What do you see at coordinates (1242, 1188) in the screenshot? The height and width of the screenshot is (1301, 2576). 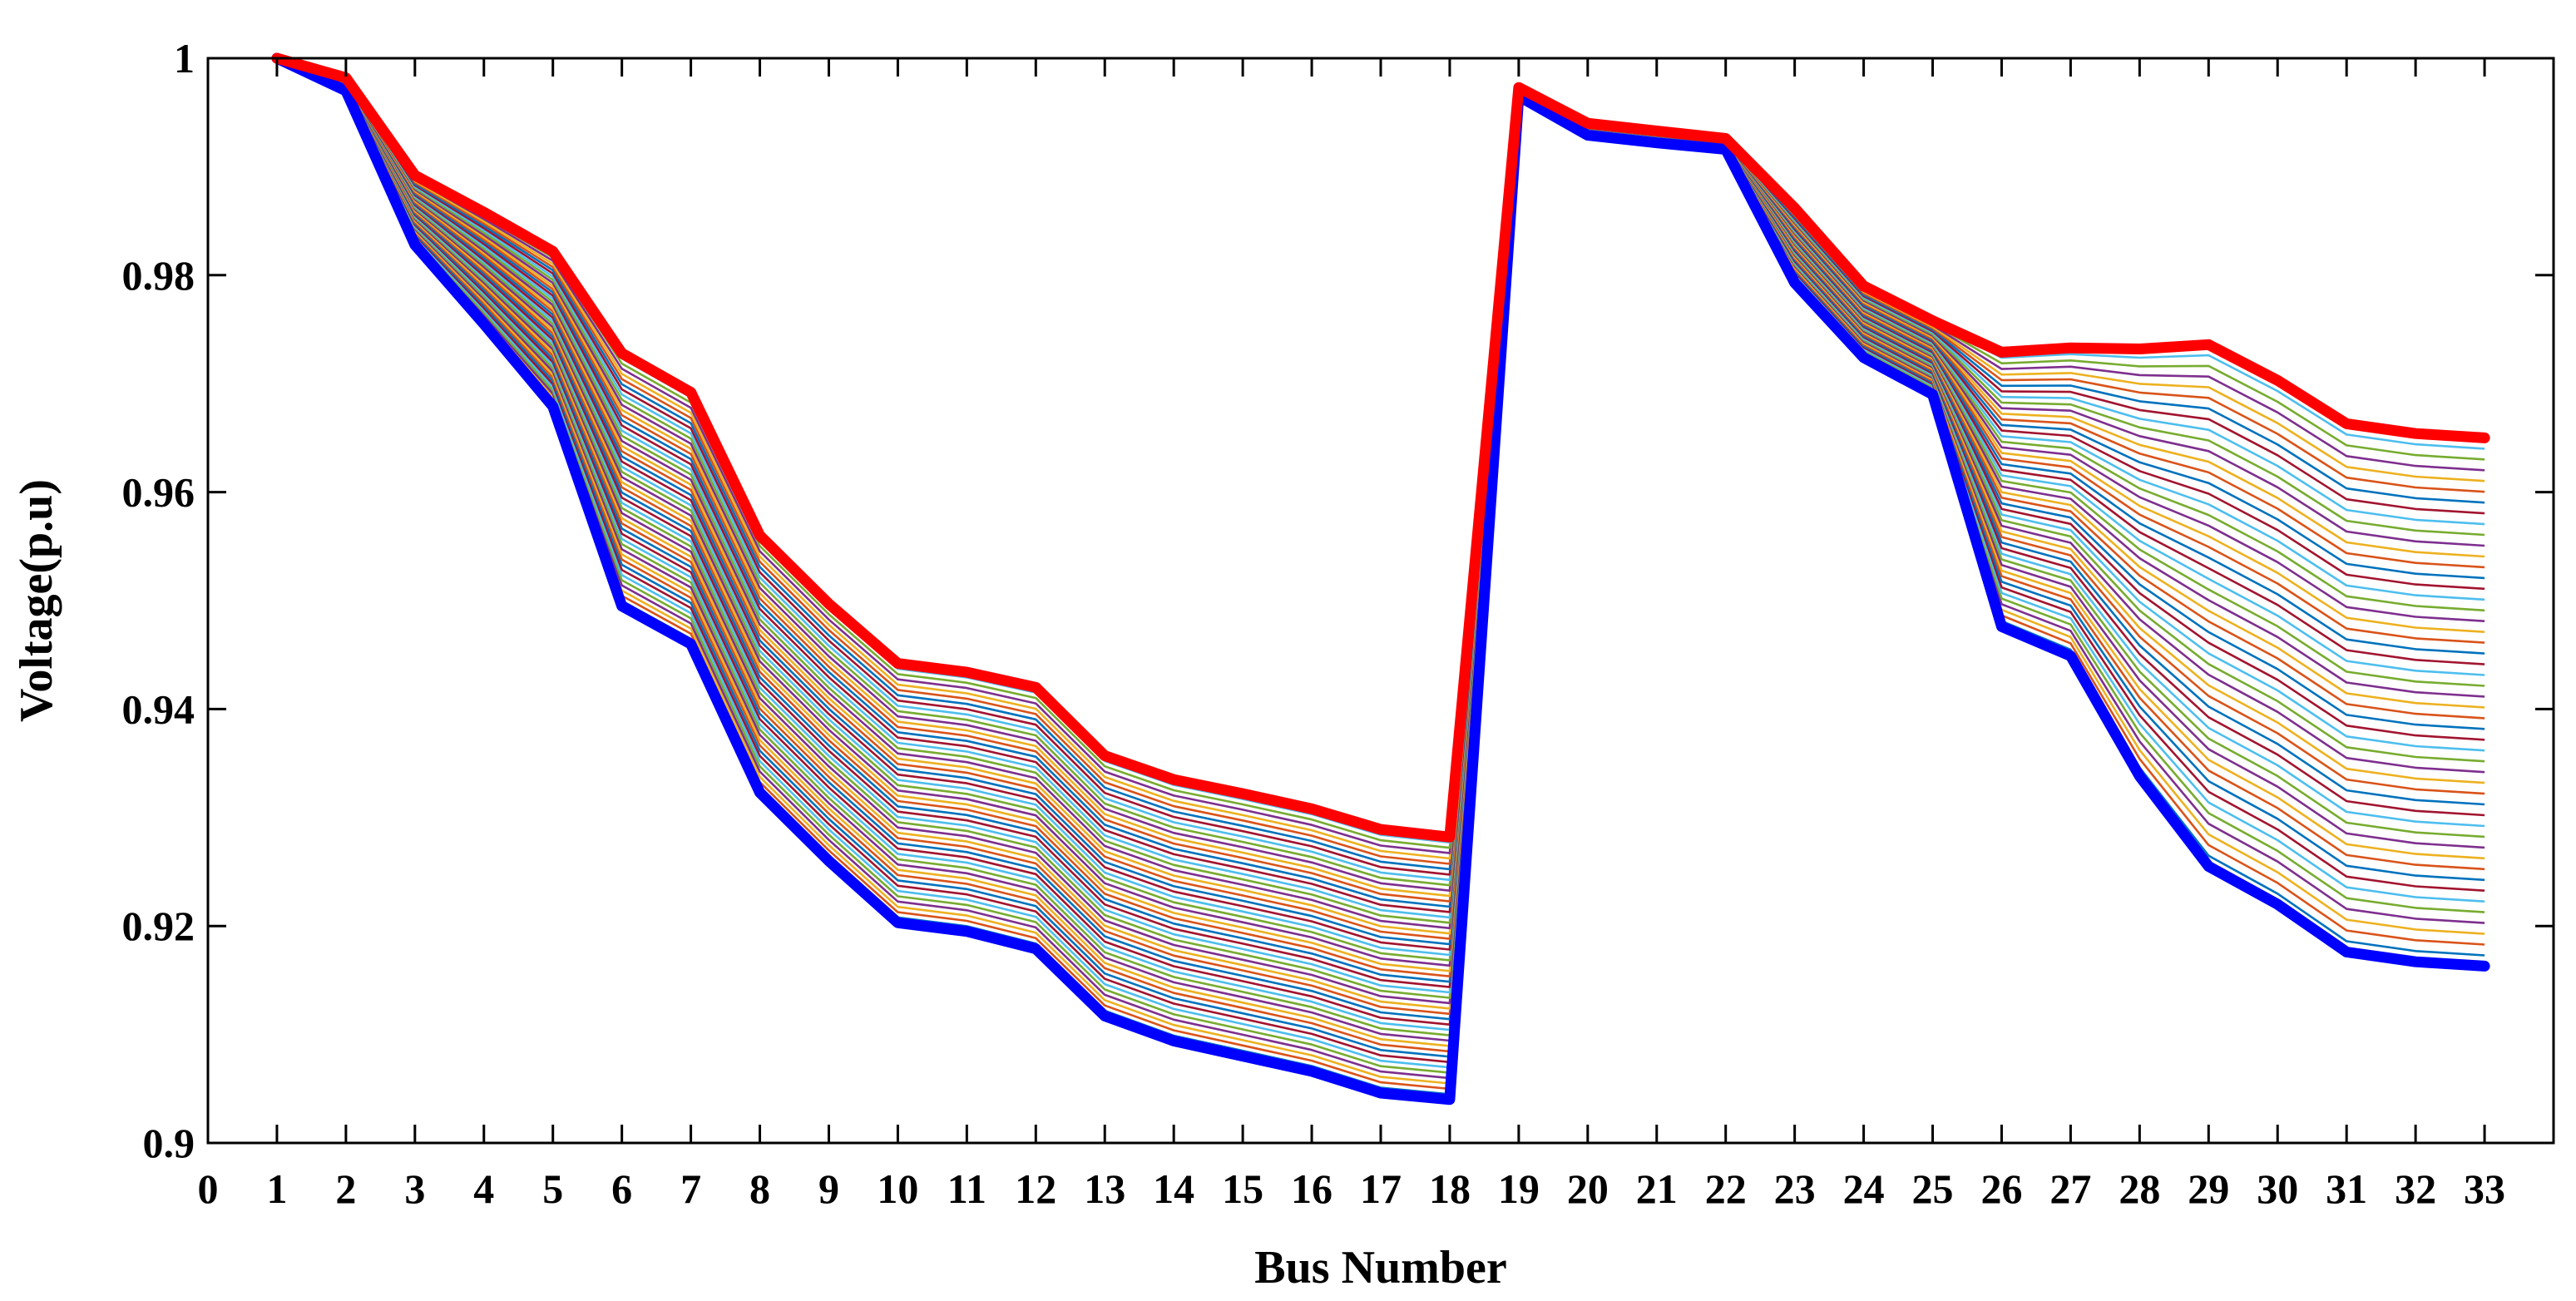 I see `x-tick-label: 15` at bounding box center [1242, 1188].